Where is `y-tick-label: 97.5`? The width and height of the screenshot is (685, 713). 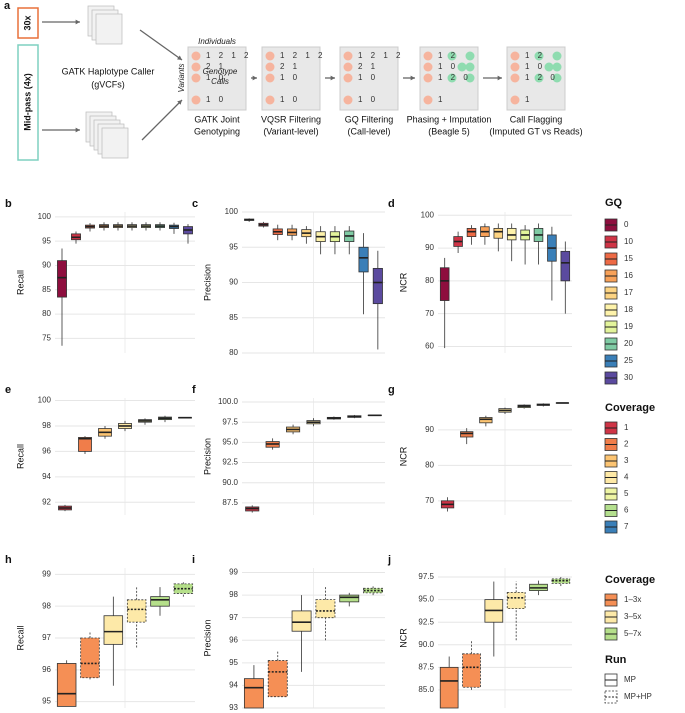
y-tick-label: 97.5 is located at coordinates (230, 421).